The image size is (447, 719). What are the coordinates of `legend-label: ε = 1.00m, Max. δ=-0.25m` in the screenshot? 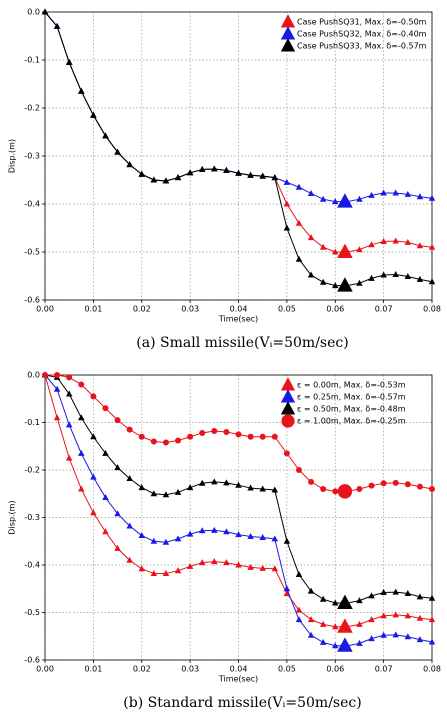 It's located at (351, 421).